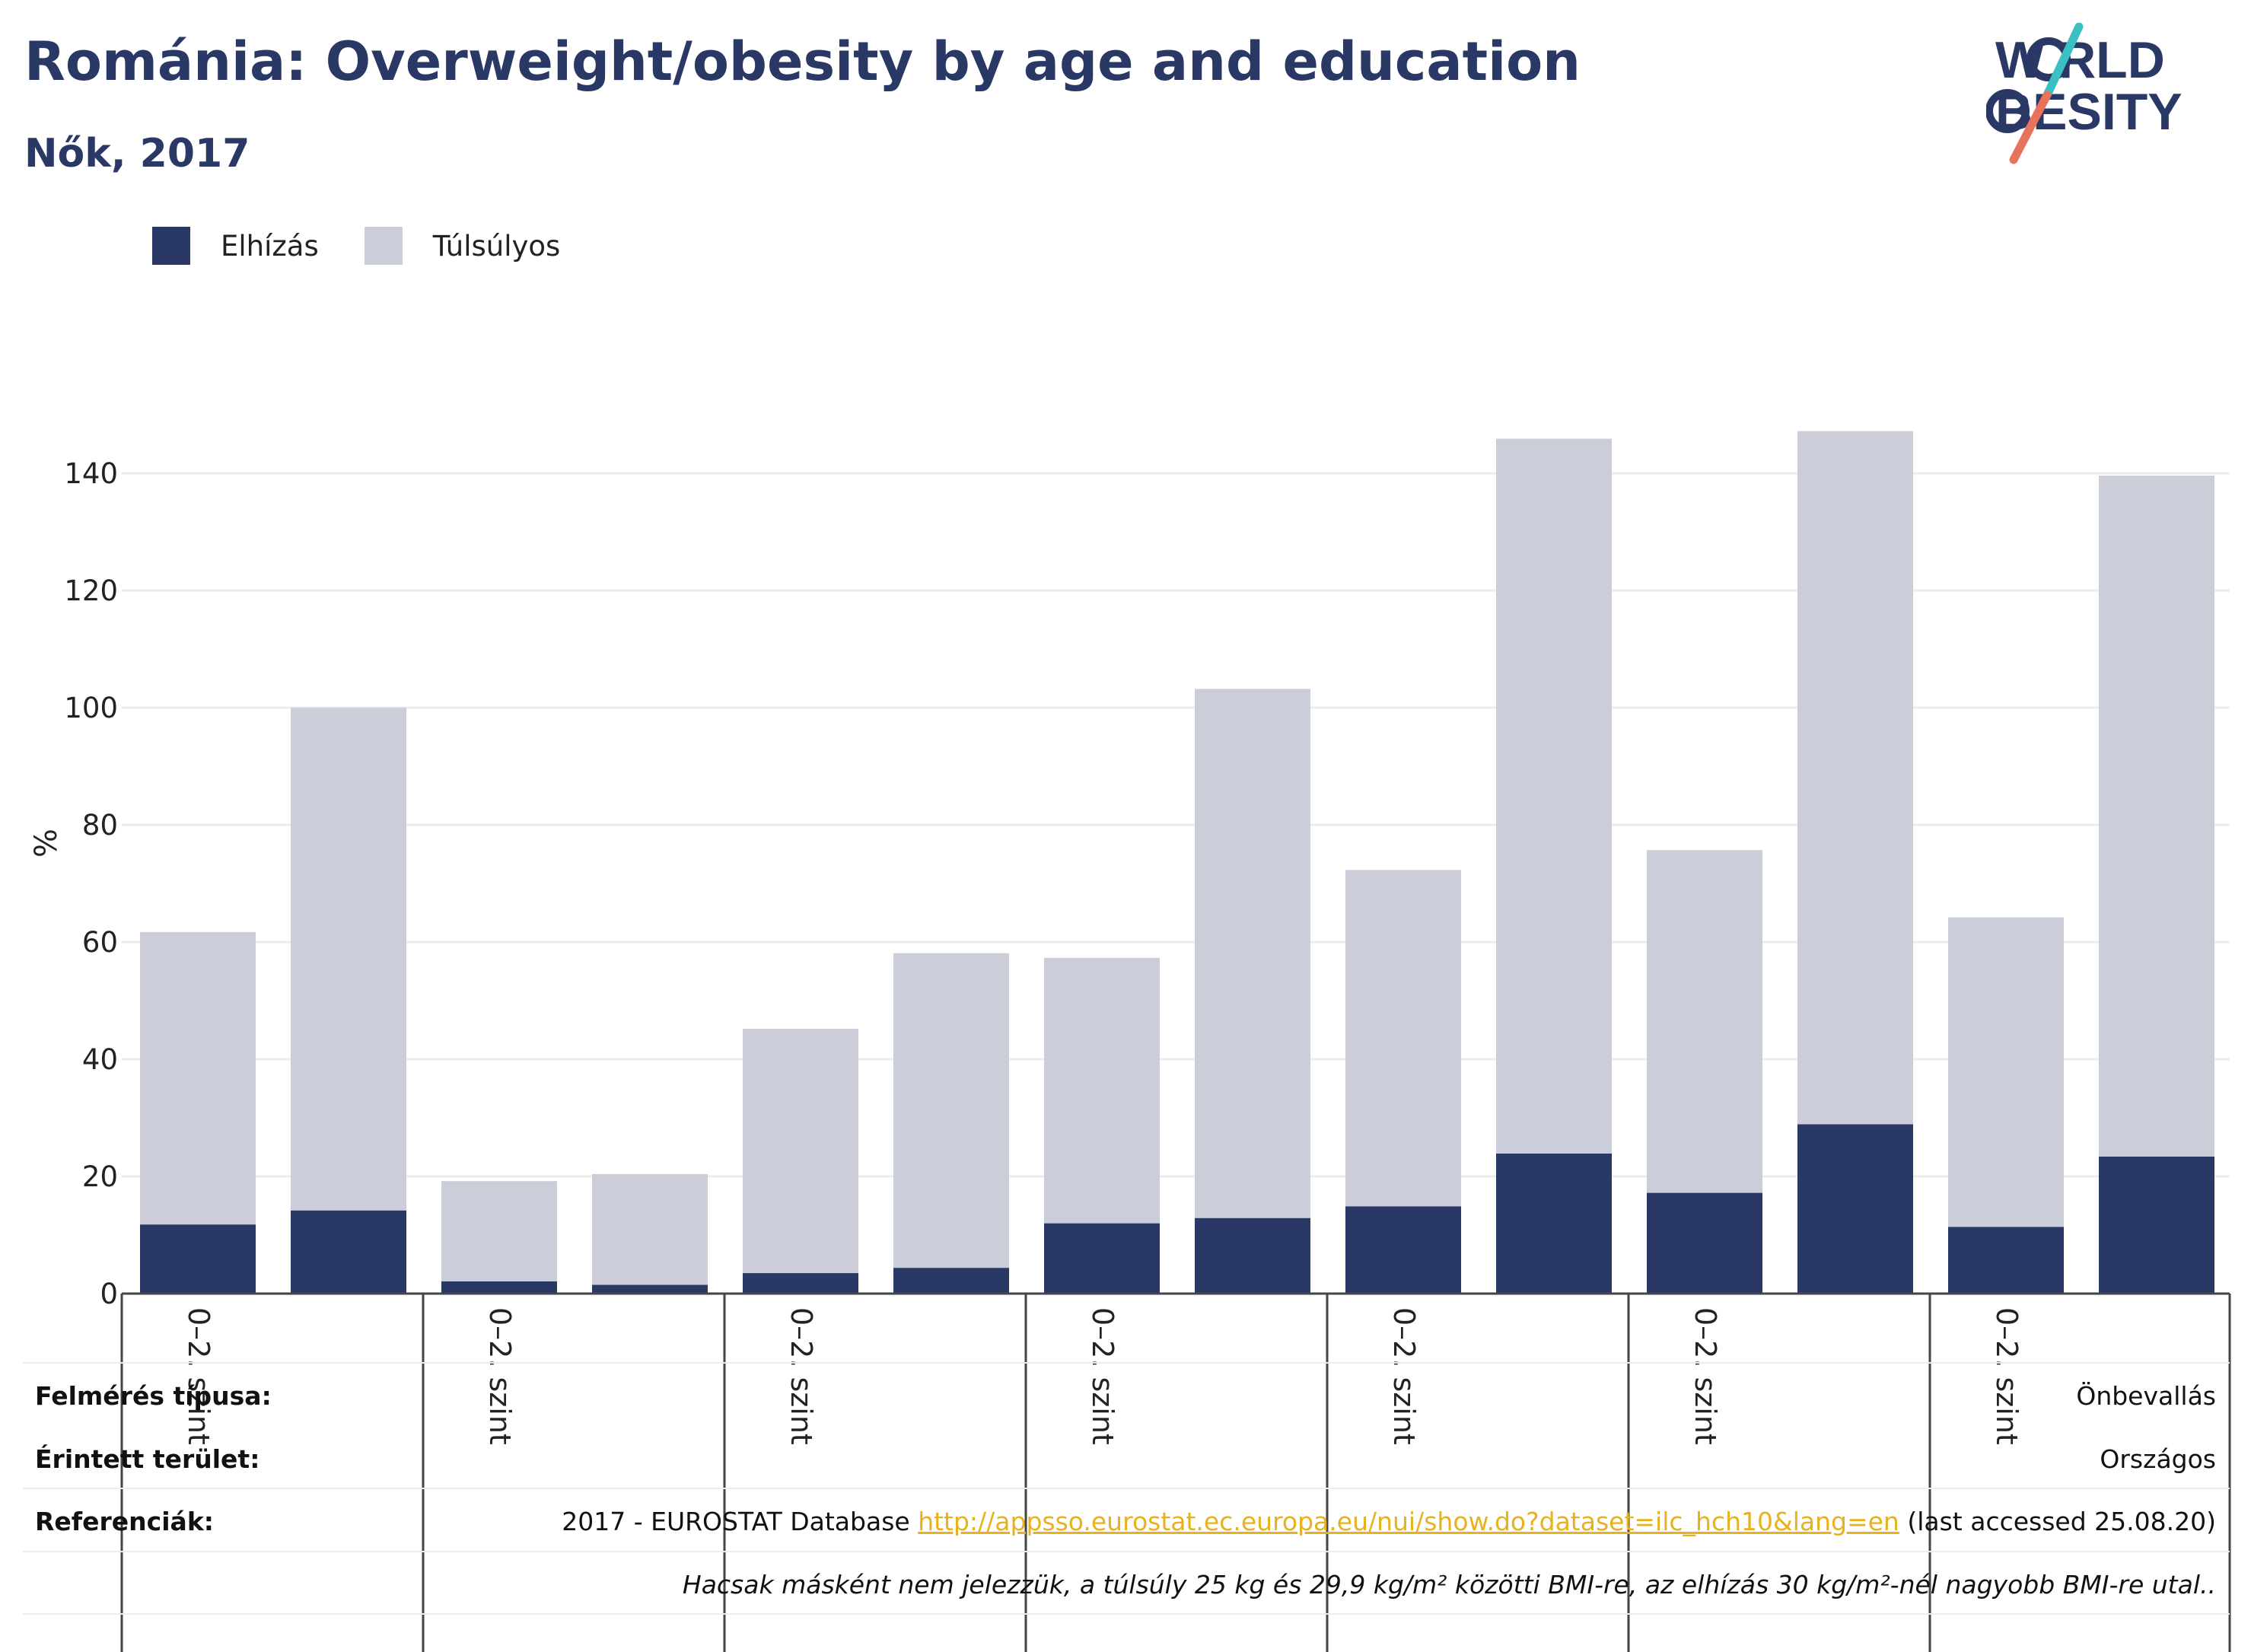 This screenshot has height=1652, width=2251. Describe the element at coordinates (2063, 61) in the screenshot. I see `logo-slash-teal` at that location.